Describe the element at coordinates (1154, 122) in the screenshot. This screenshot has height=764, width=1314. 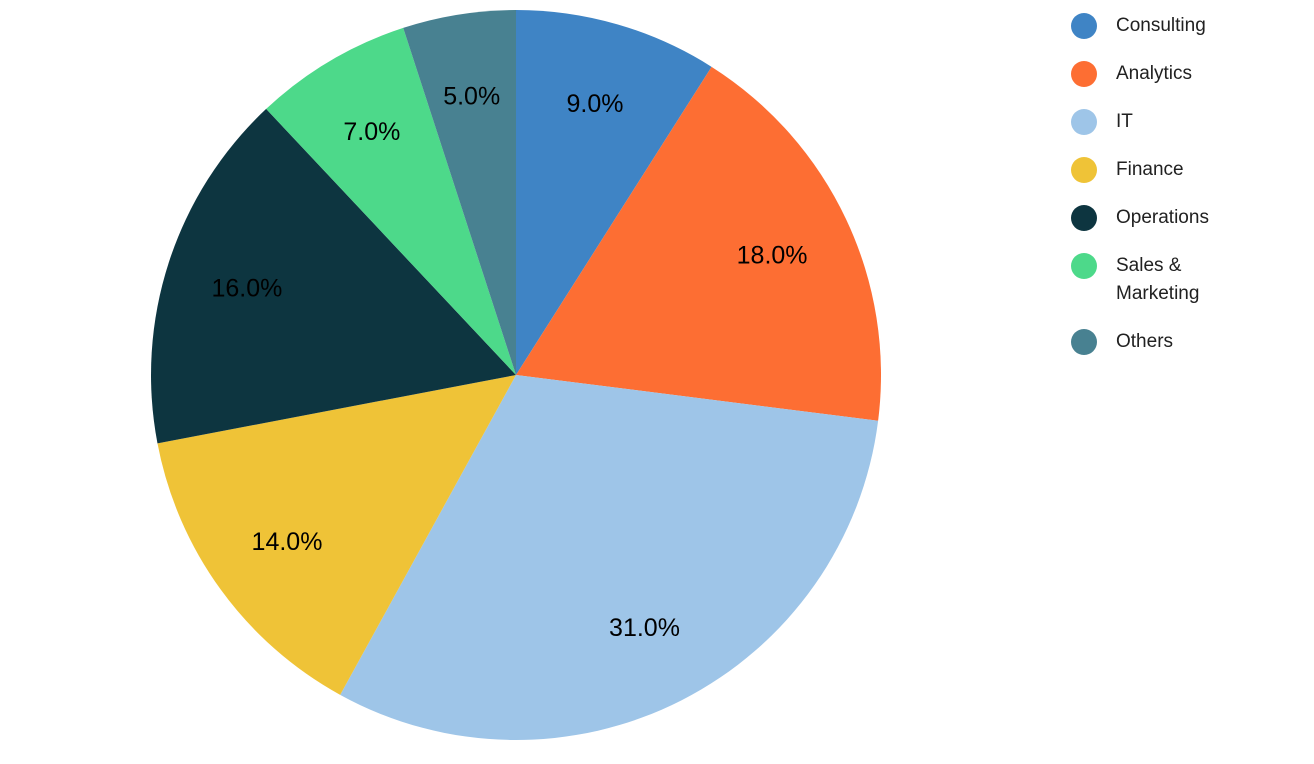
I see `legend-item: IT` at that location.